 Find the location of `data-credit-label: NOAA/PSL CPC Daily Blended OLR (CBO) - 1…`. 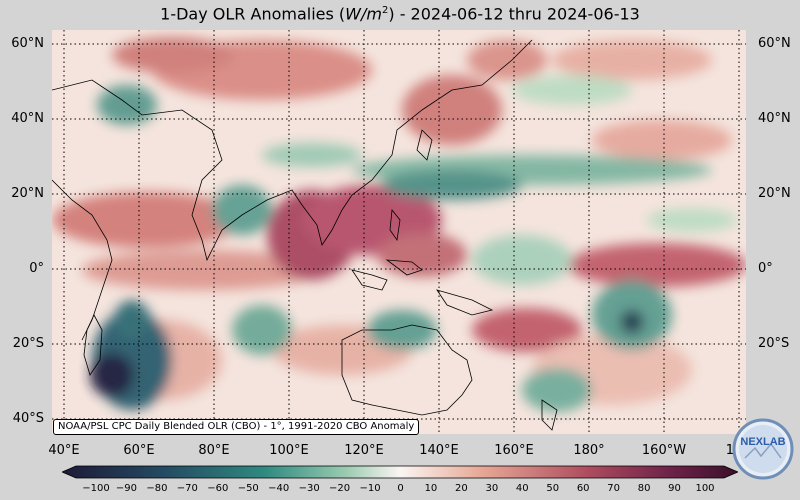

data-credit-label: NOAA/PSL CPC Daily Blended OLR (CBO) - 1… is located at coordinates (236, 427).